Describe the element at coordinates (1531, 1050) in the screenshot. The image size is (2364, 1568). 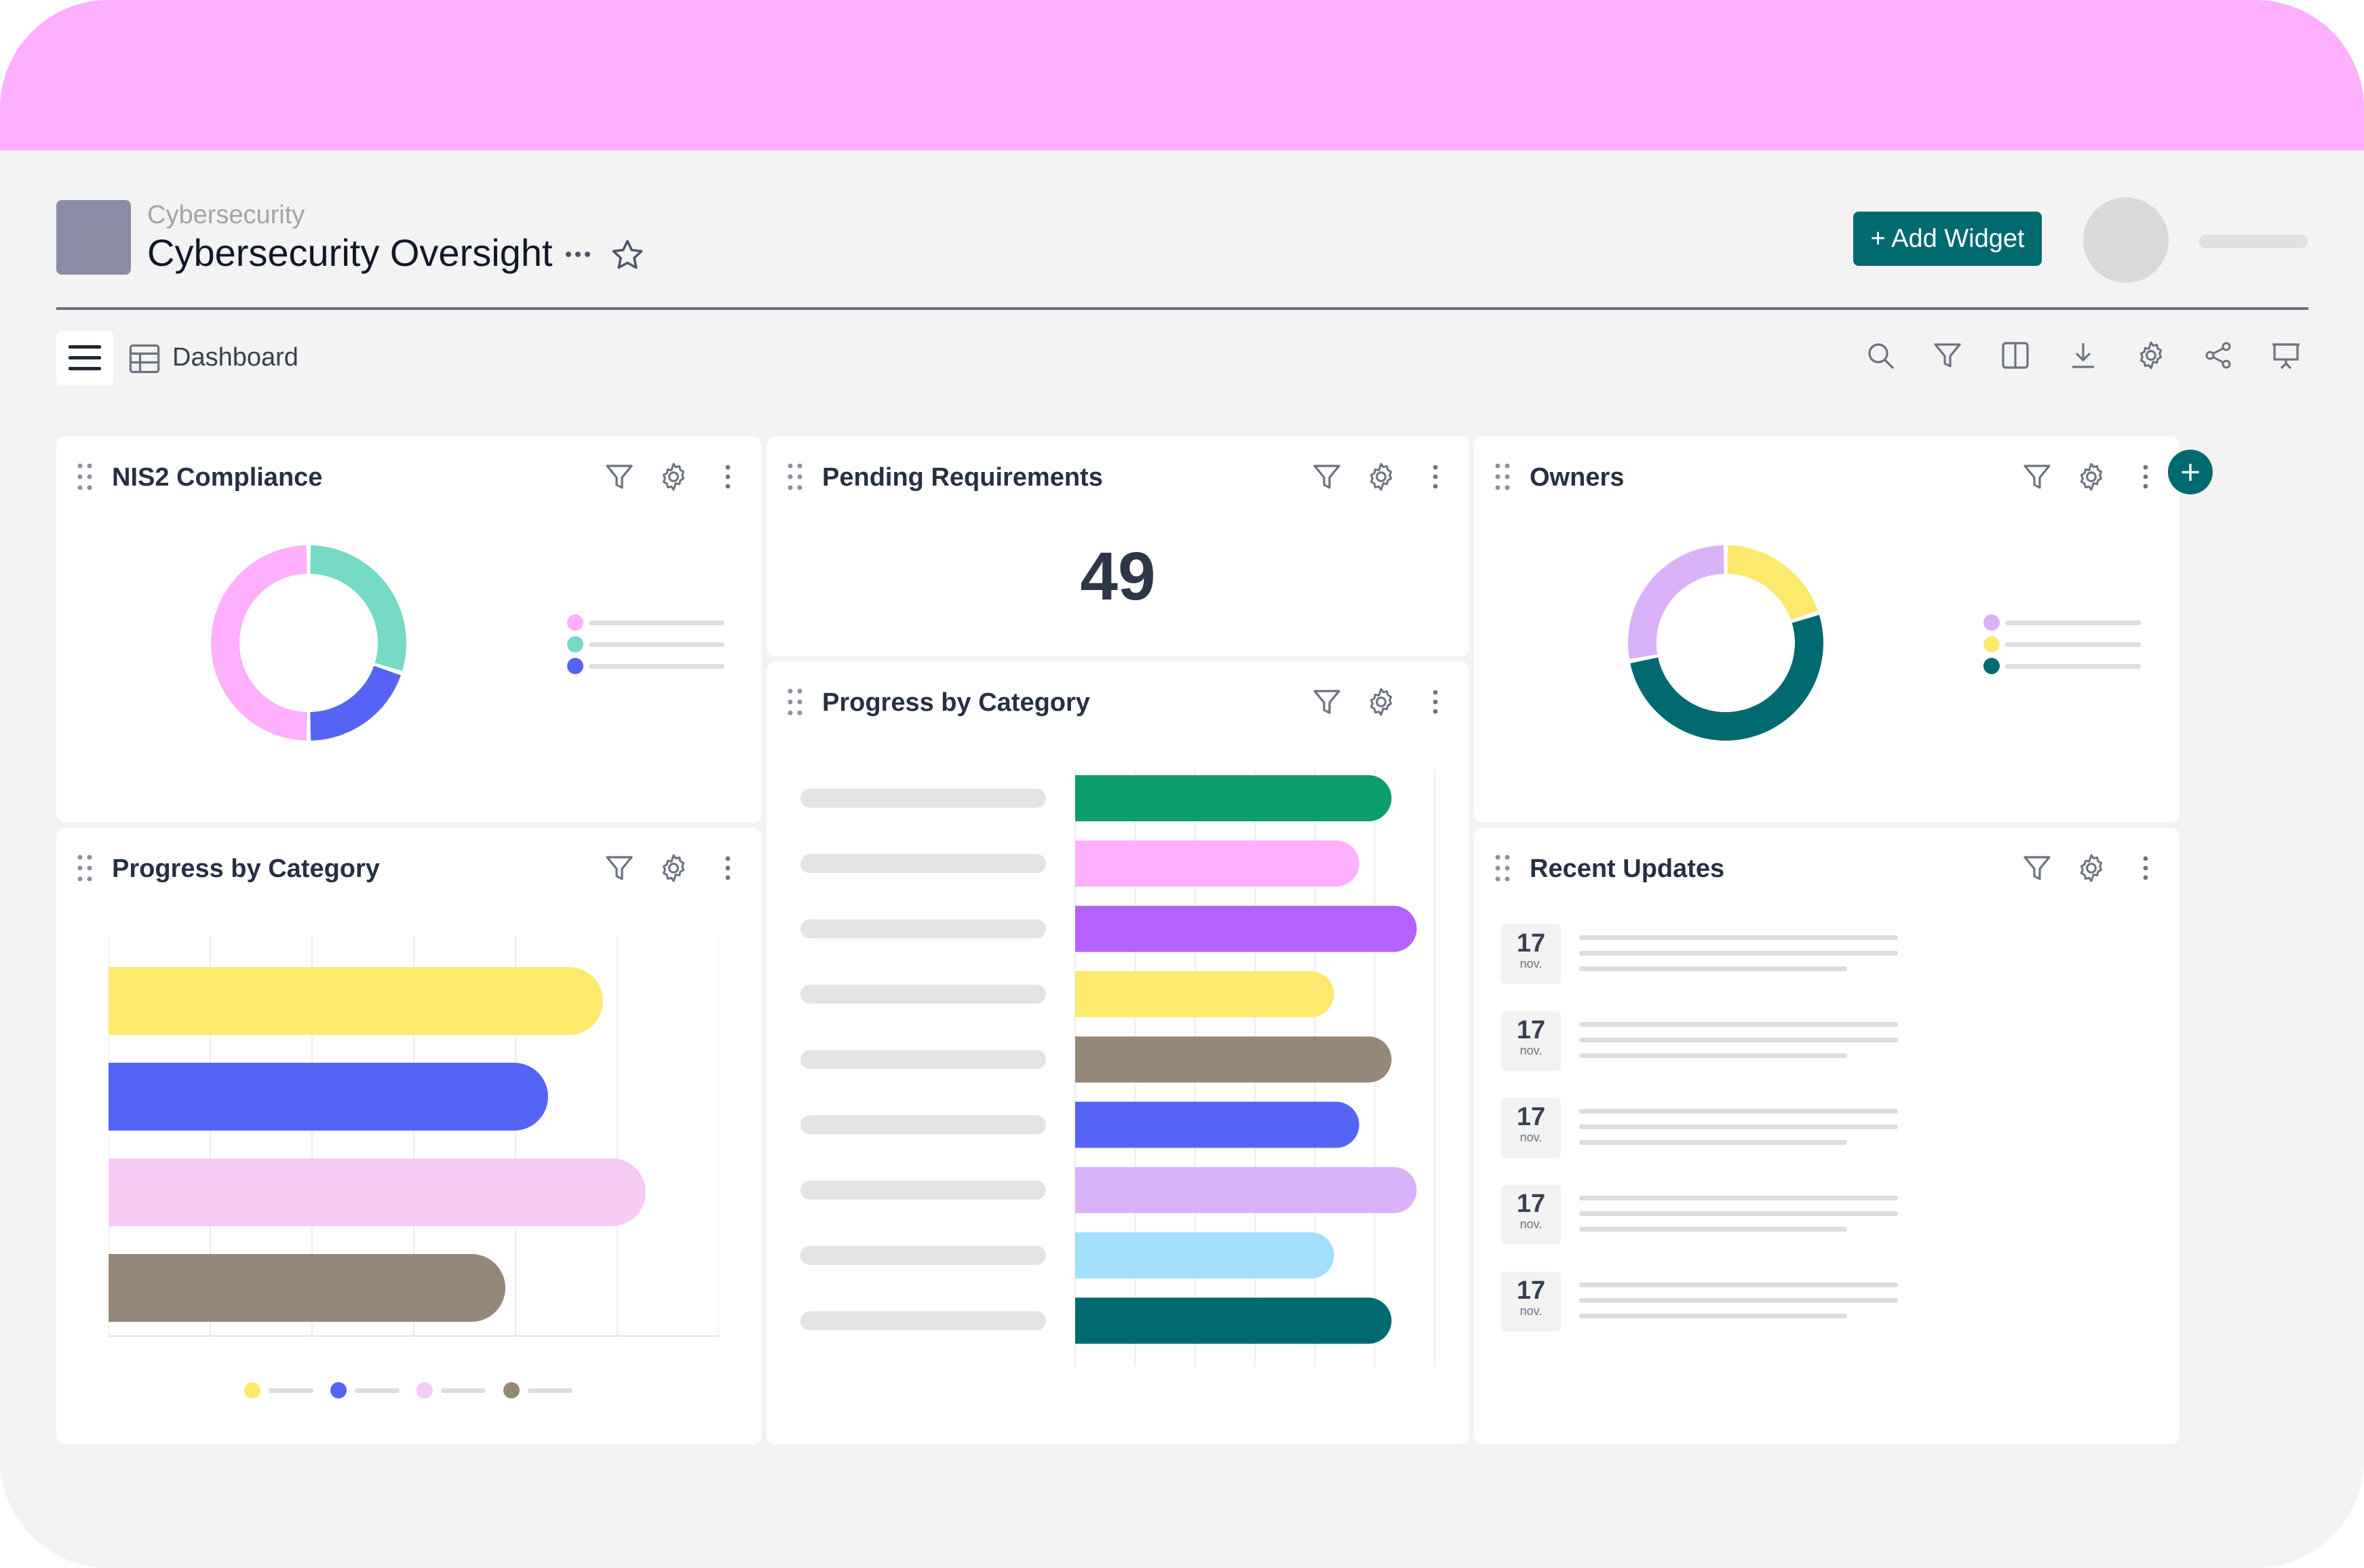
I see `update-month: nov.` at that location.